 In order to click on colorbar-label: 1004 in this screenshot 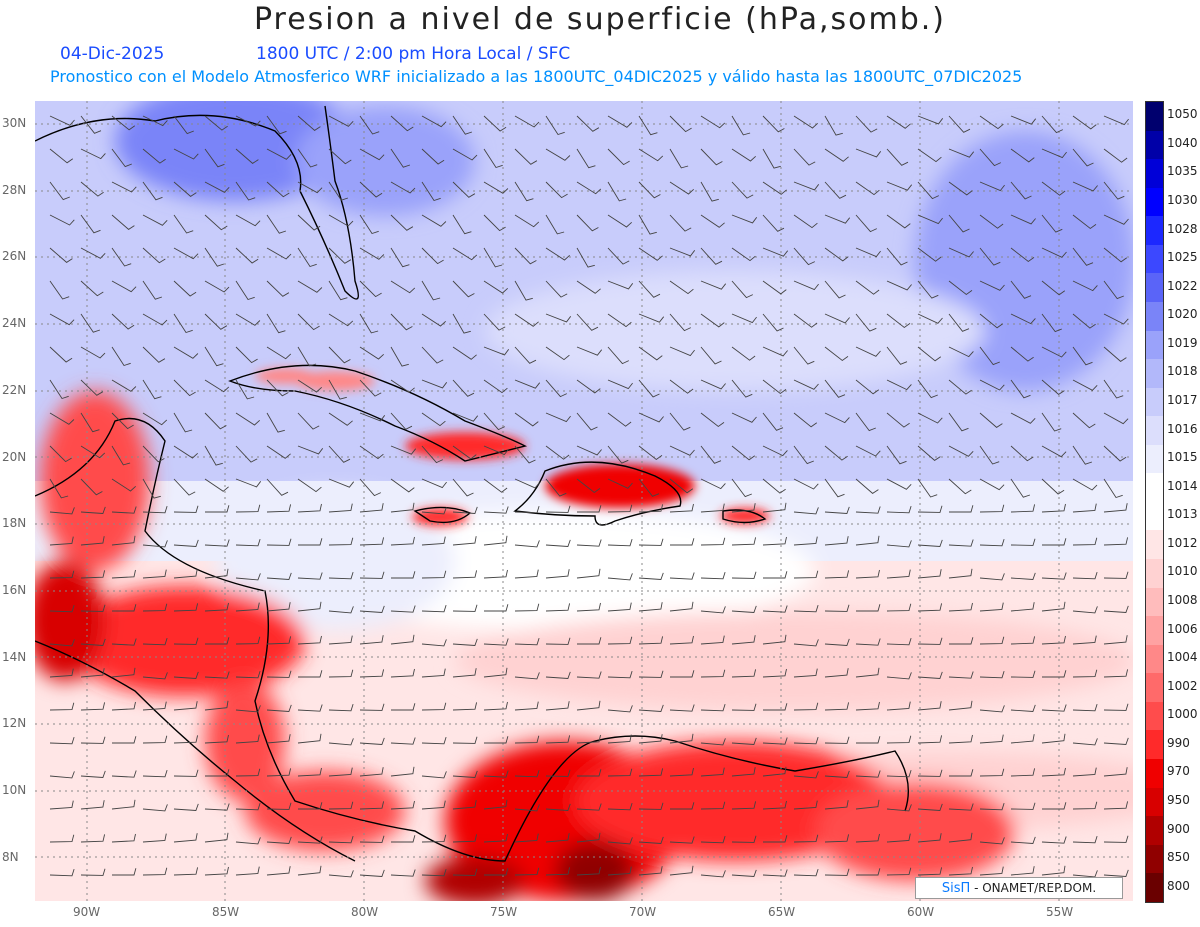, I will do `click(1182, 657)`.